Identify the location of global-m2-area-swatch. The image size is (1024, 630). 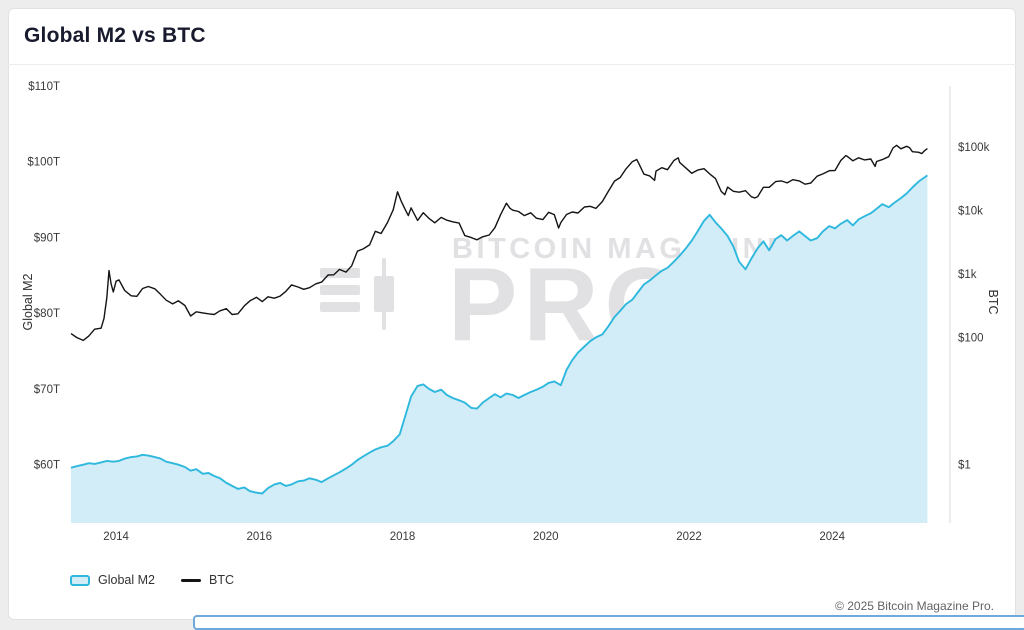
(80, 580).